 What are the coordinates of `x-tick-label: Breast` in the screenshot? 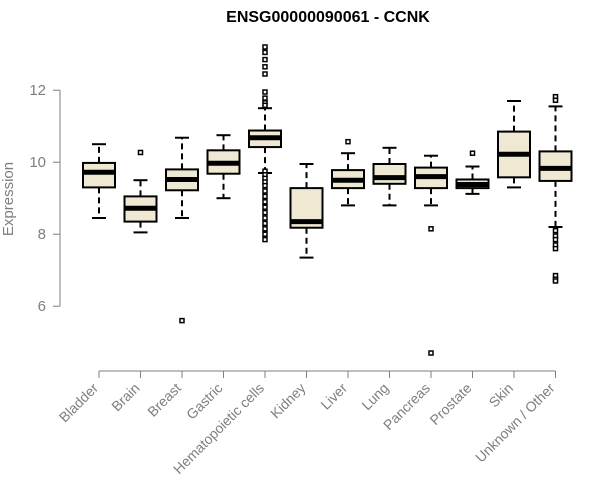 It's located at (164, 400).